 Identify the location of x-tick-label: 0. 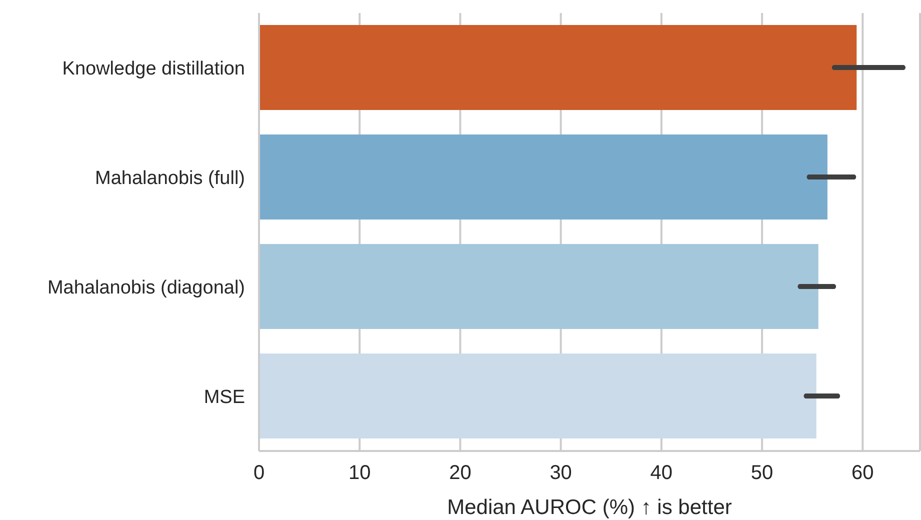
(259, 473).